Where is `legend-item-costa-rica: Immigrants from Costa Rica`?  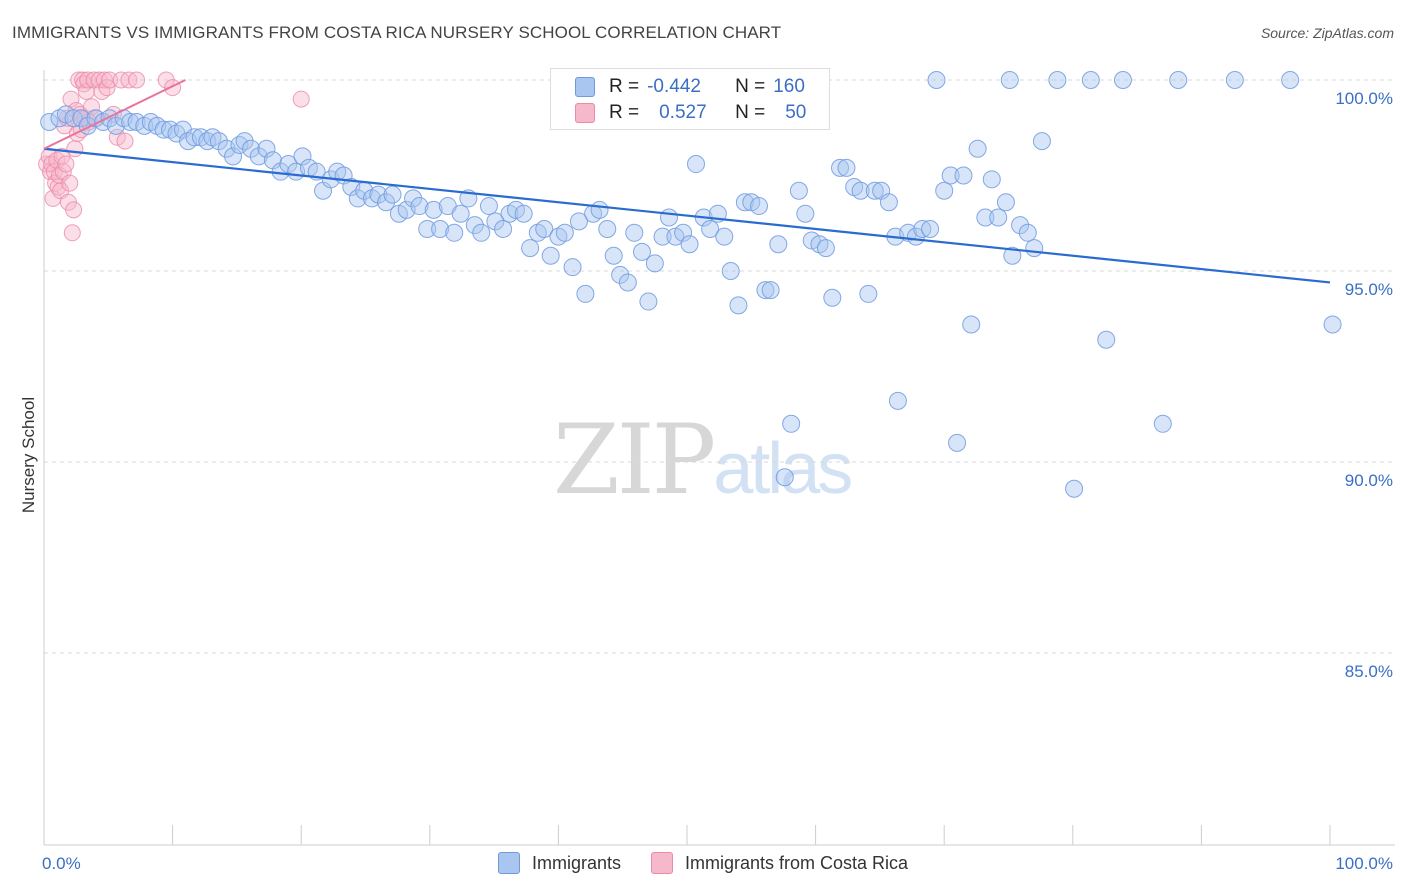 legend-item-costa-rica: Immigrants from Costa Rica is located at coordinates (779, 863).